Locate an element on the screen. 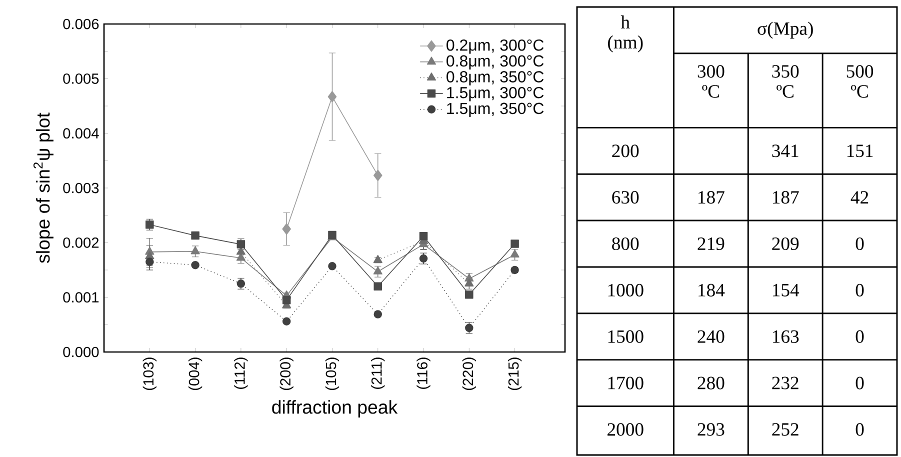 The image size is (901, 457). data-label: 184 is located at coordinates (711, 290).